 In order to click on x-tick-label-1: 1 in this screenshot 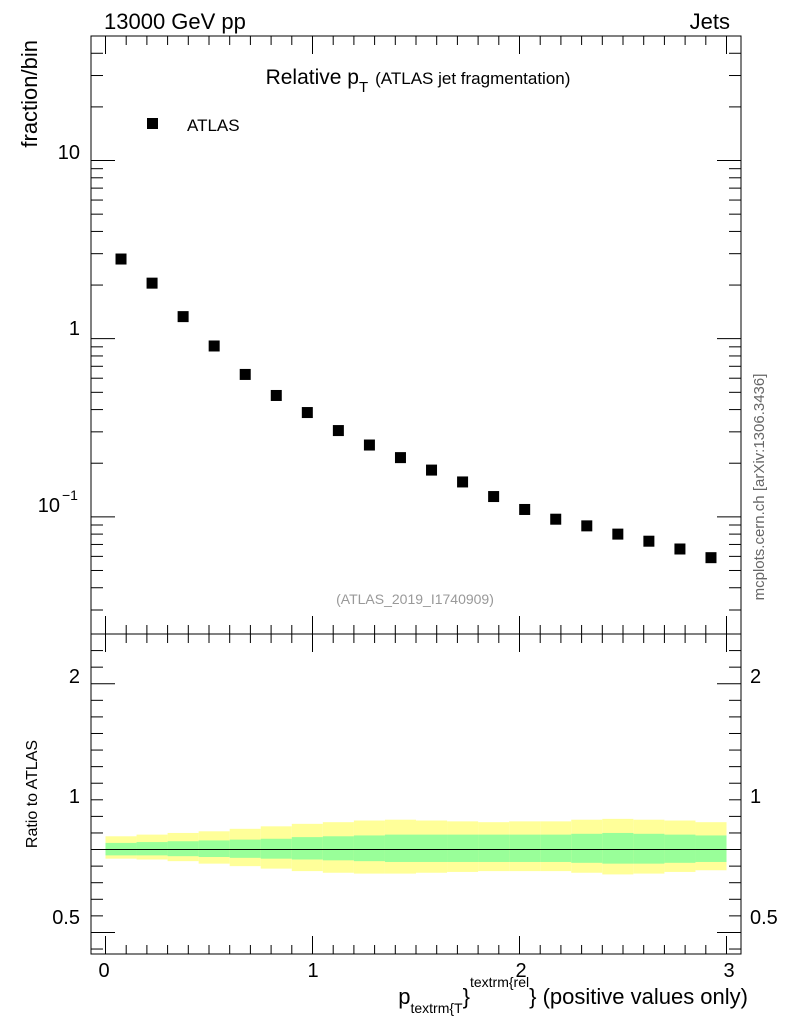, I will do `click(312, 971)`.